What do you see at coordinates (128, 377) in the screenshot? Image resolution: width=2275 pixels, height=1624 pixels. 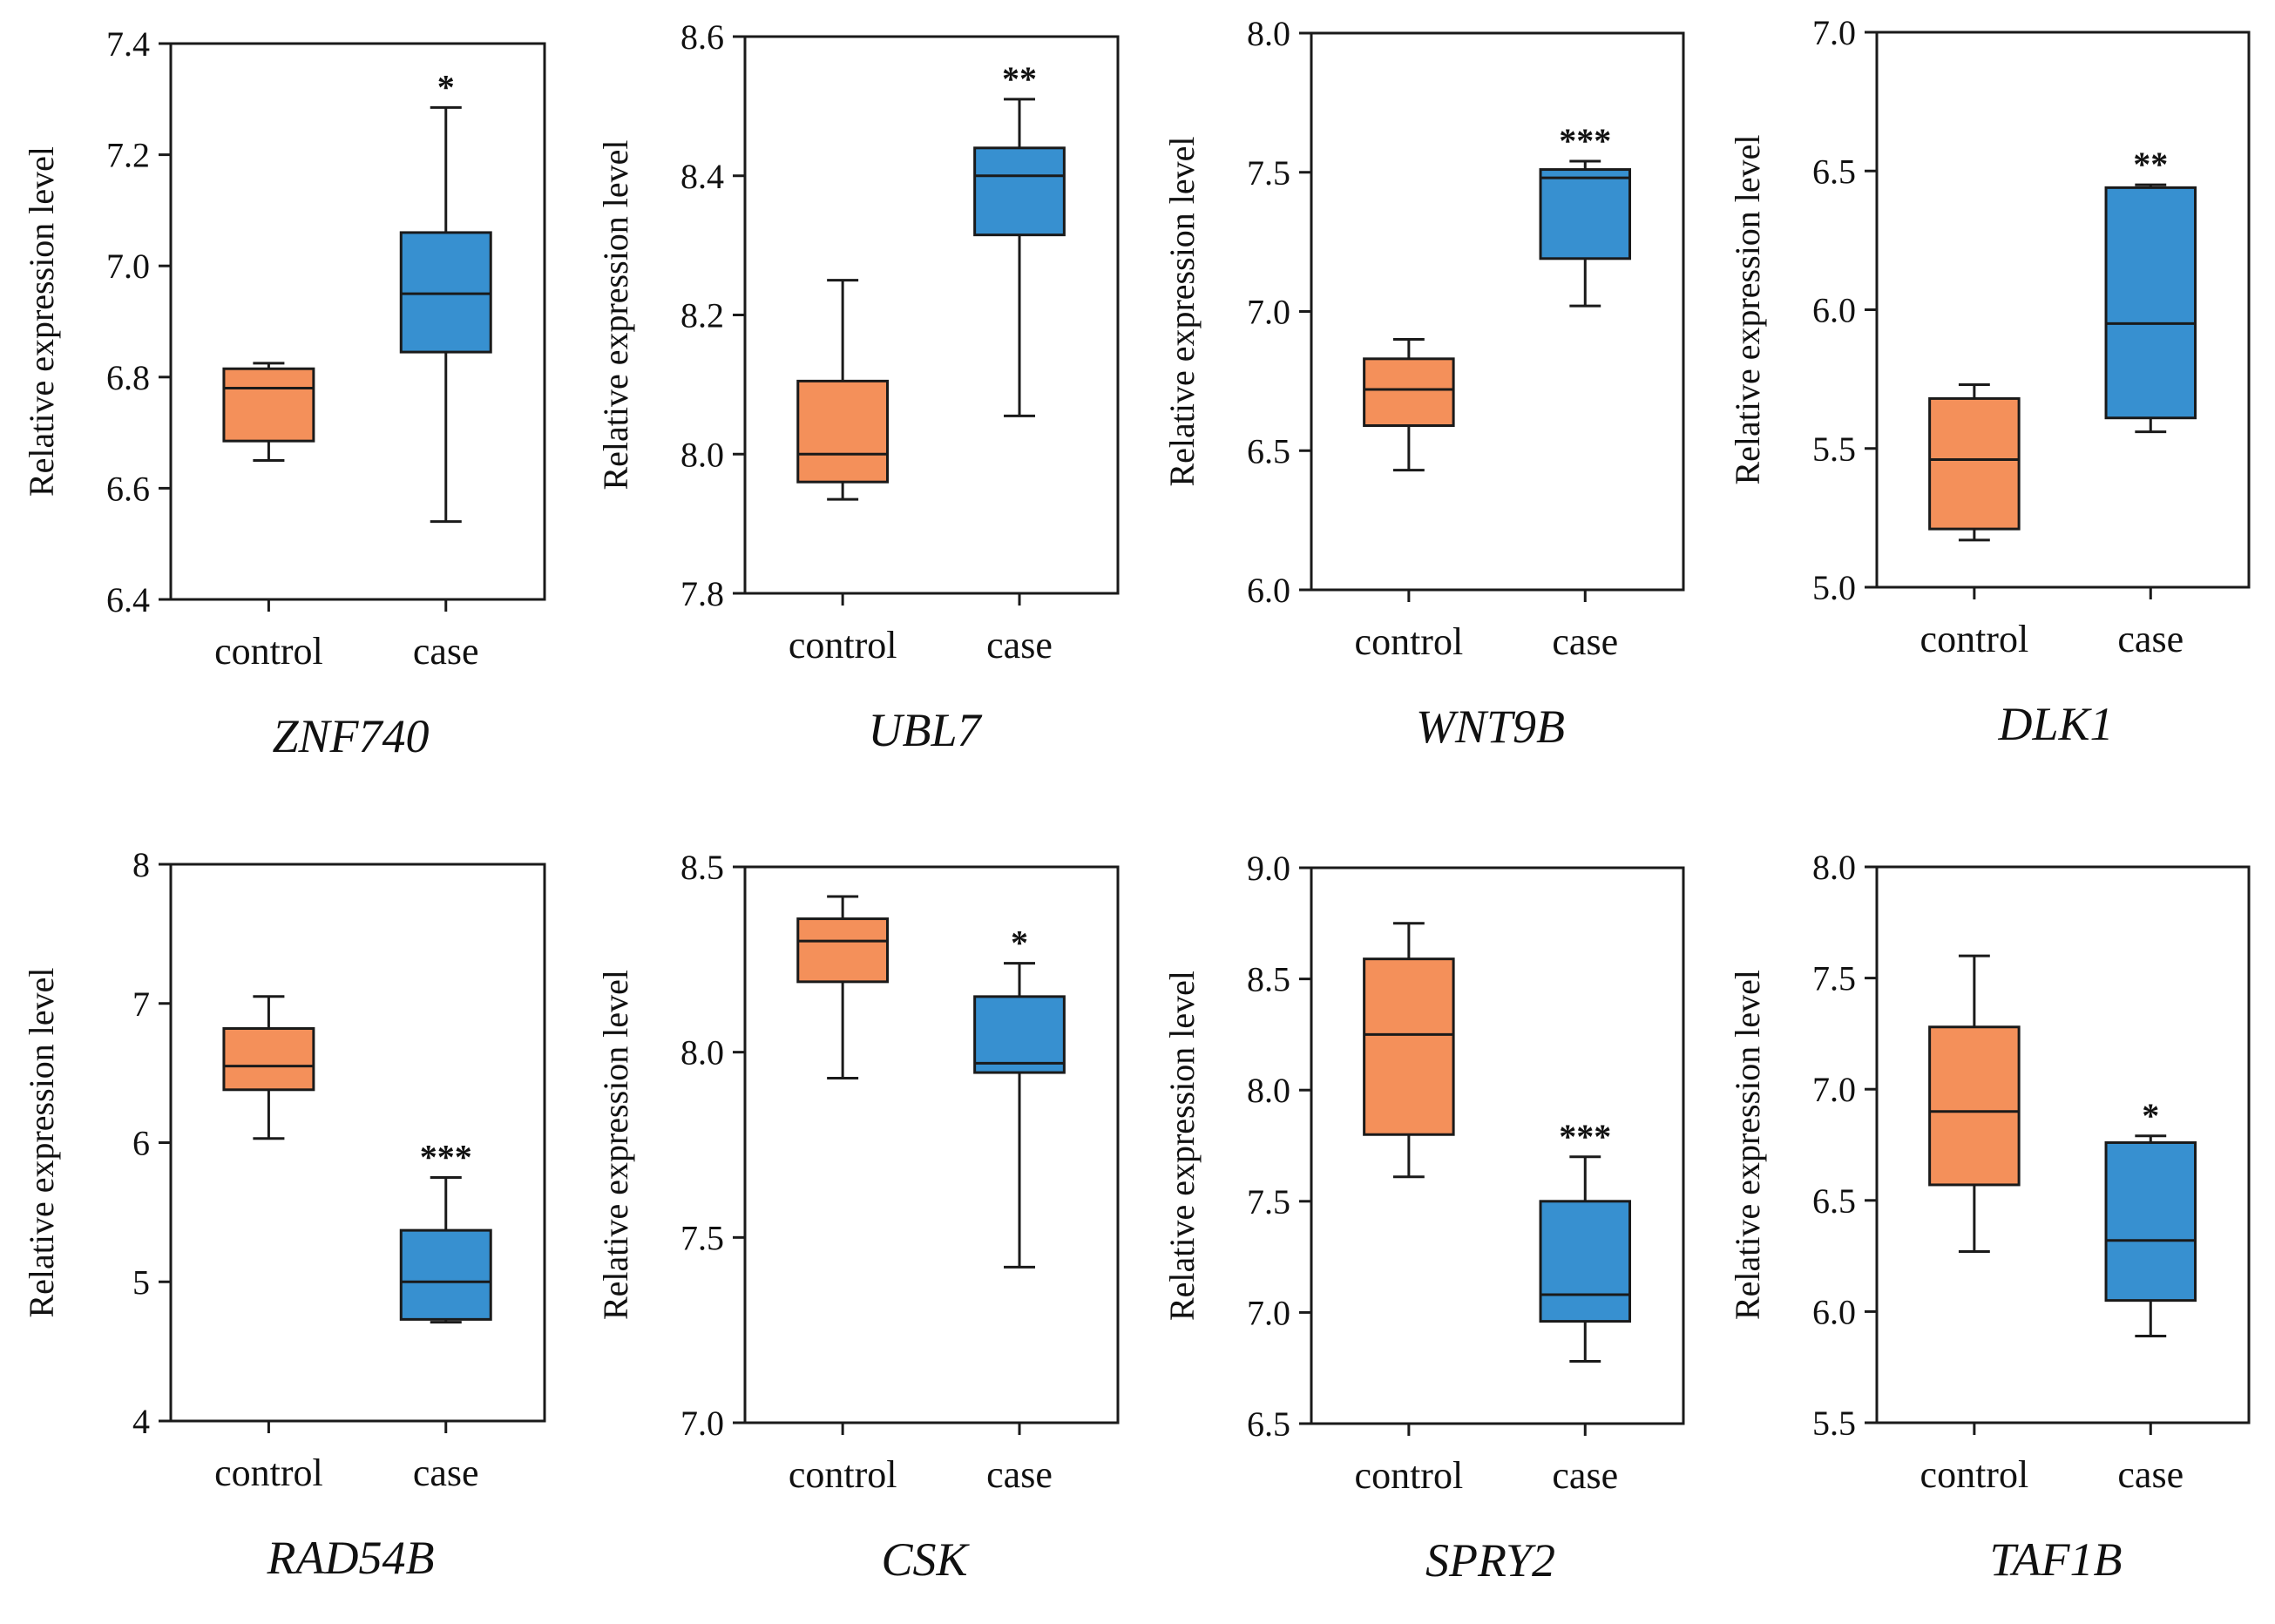 I see `y-tick-label: 6.8` at bounding box center [128, 377].